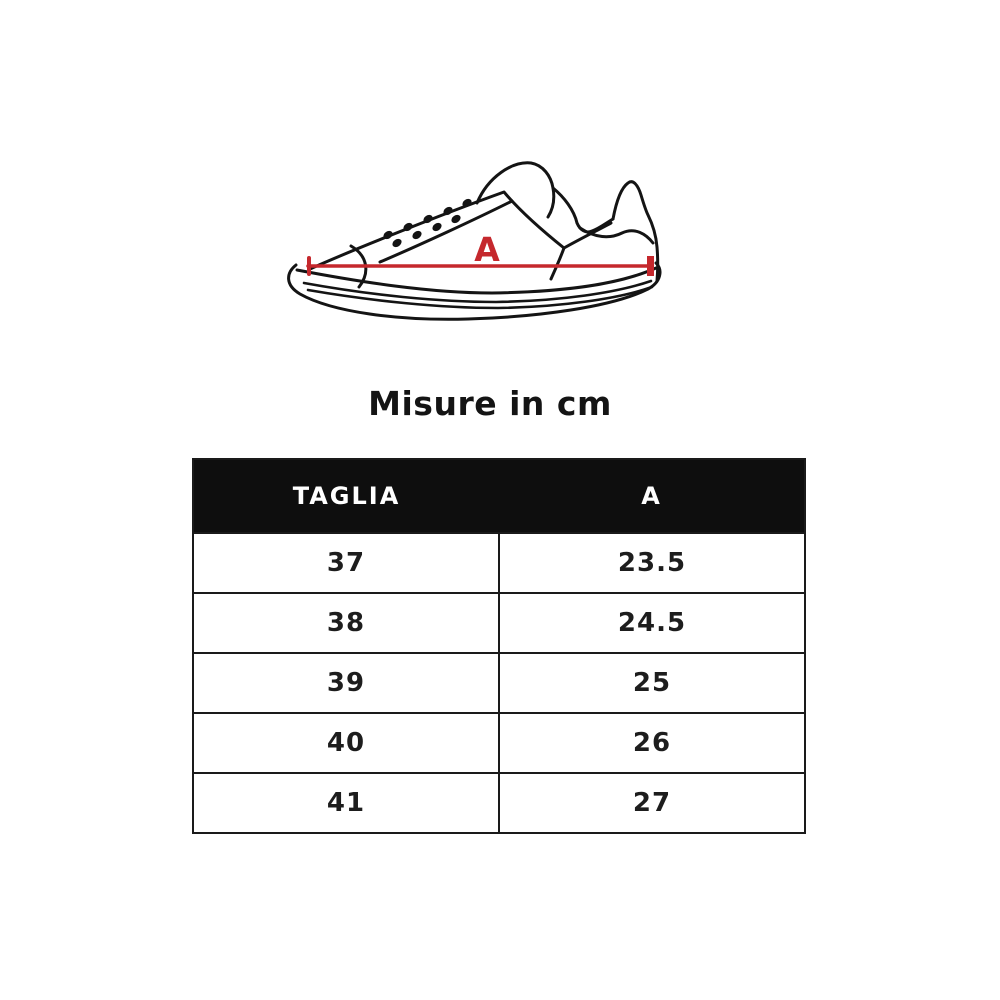 The width and height of the screenshot is (1000, 1000). I want to click on shoe-lace-dots, so click(427, 223).